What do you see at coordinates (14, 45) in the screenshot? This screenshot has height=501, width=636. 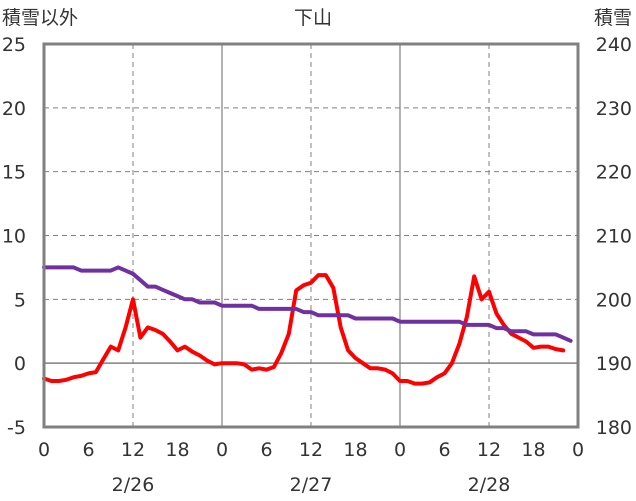 I see `y-tick-left-label: 25` at bounding box center [14, 45].